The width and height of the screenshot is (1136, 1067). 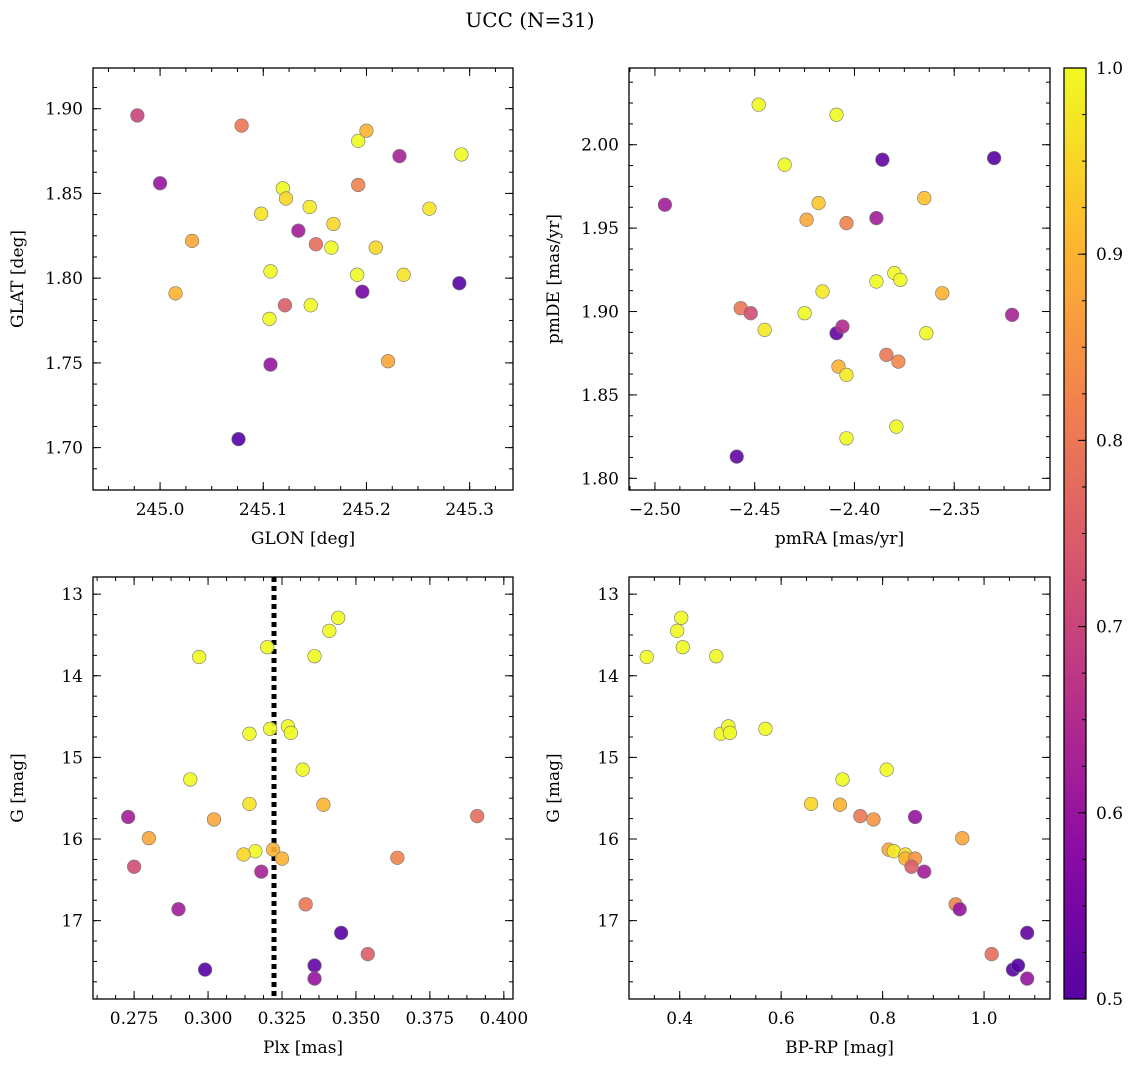 What do you see at coordinates (430, 1019) in the screenshot?
I see `x-tick-label: 0.375` at bounding box center [430, 1019].